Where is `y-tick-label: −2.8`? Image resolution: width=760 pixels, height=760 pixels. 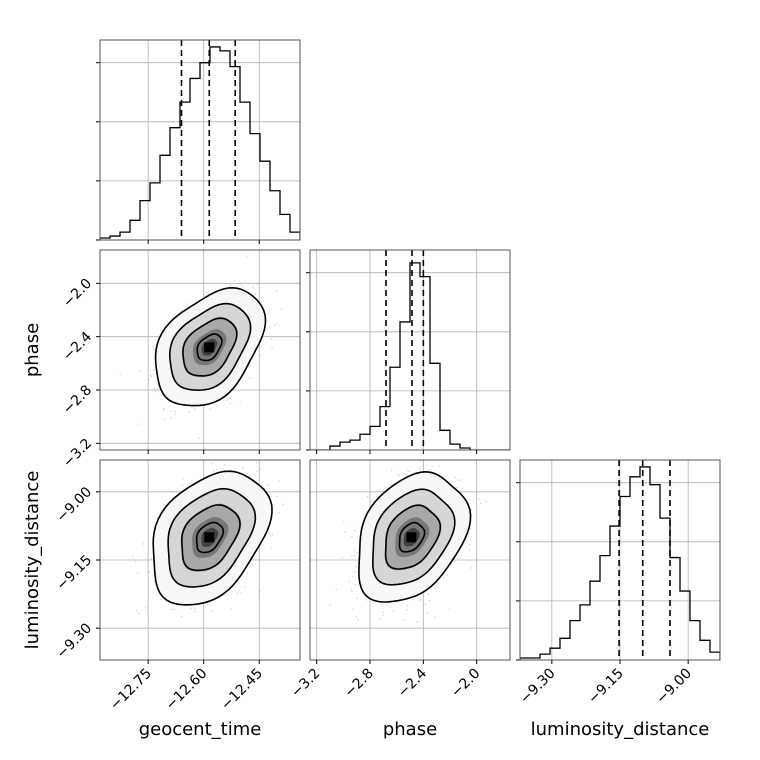 y-tick-label: −2.8 is located at coordinates (77, 399).